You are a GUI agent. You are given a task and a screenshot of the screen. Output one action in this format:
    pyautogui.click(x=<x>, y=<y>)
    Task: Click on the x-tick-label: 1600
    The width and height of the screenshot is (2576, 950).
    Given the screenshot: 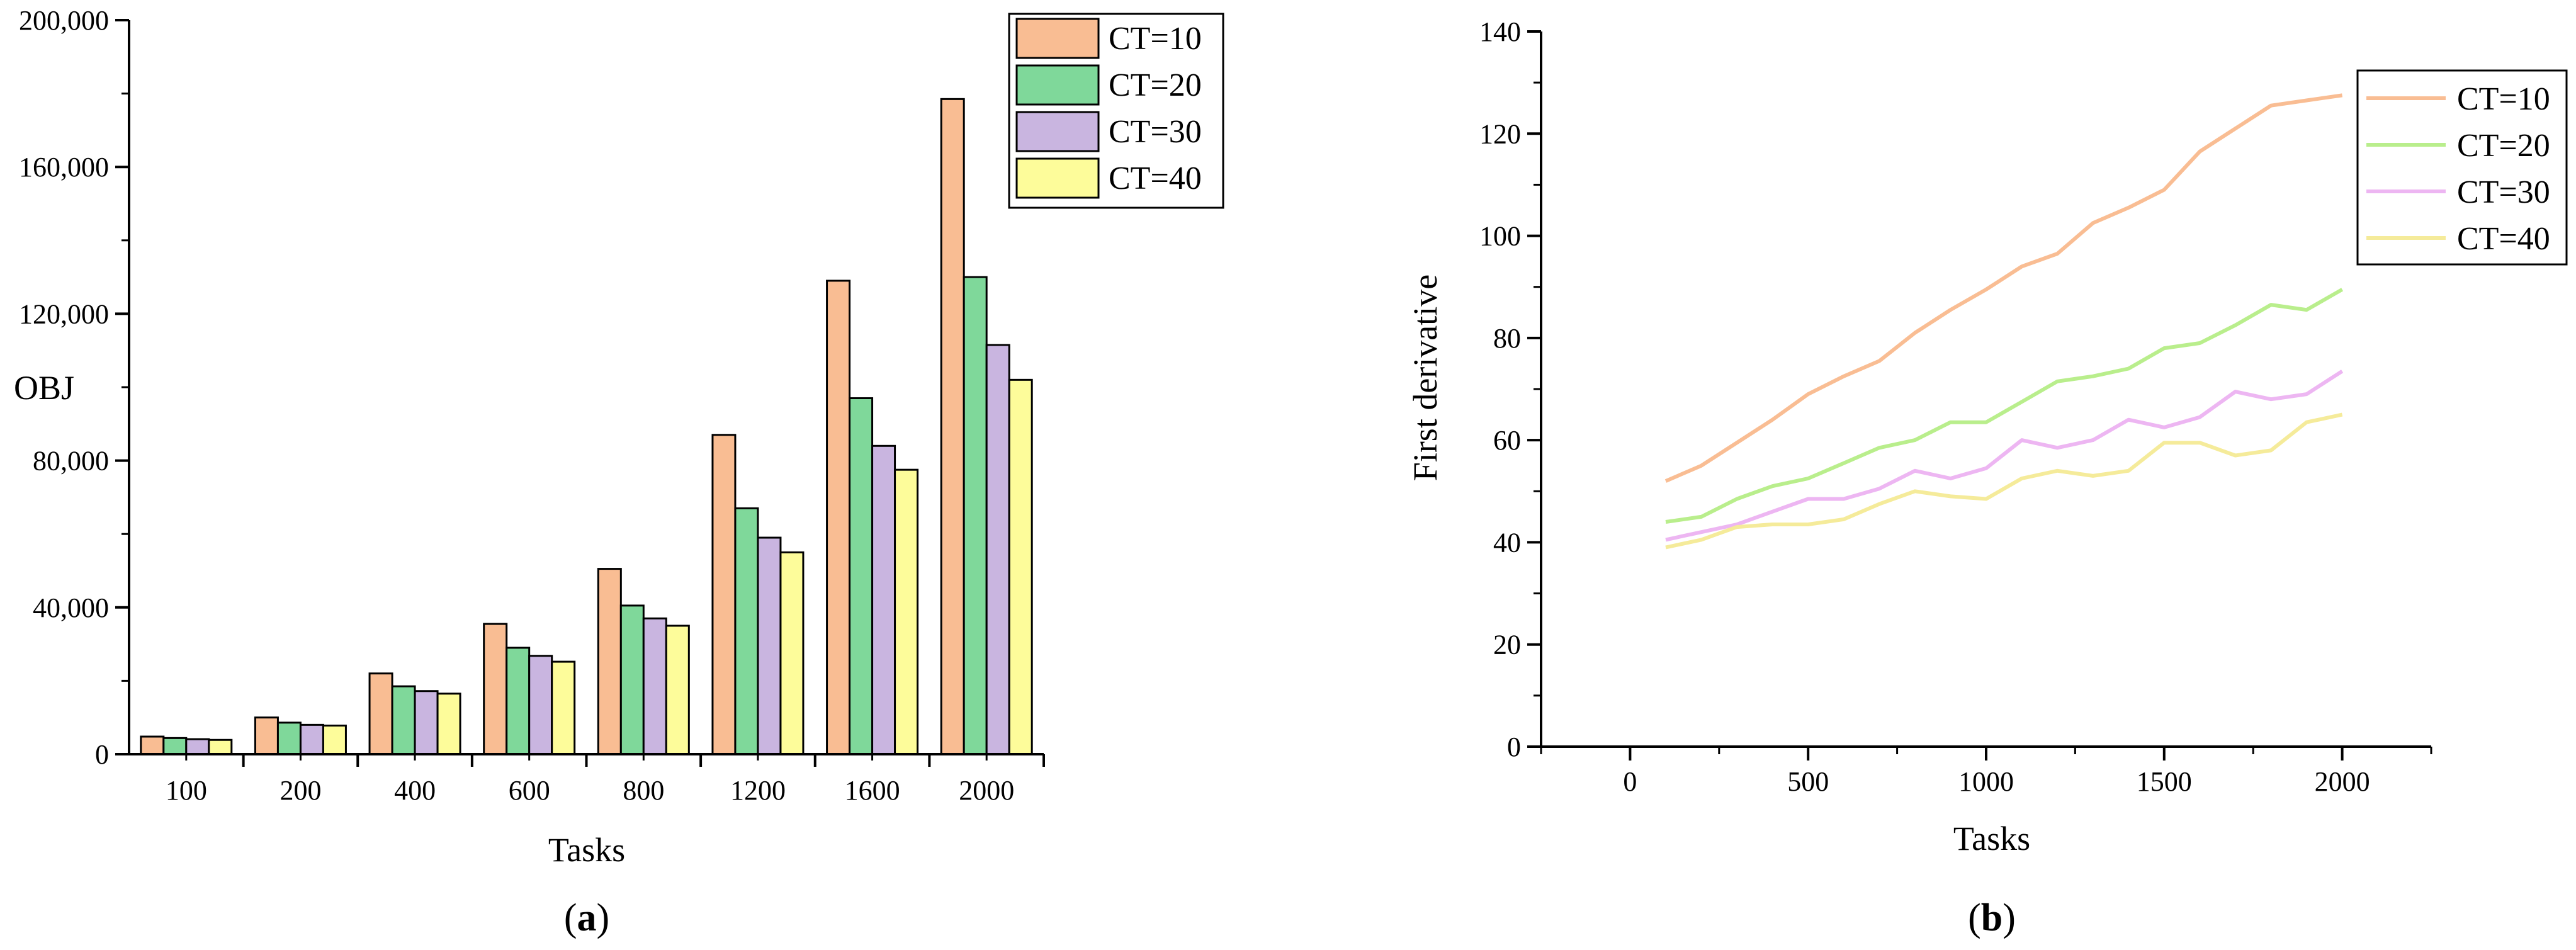 What is the action you would take?
    pyautogui.click(x=872, y=791)
    